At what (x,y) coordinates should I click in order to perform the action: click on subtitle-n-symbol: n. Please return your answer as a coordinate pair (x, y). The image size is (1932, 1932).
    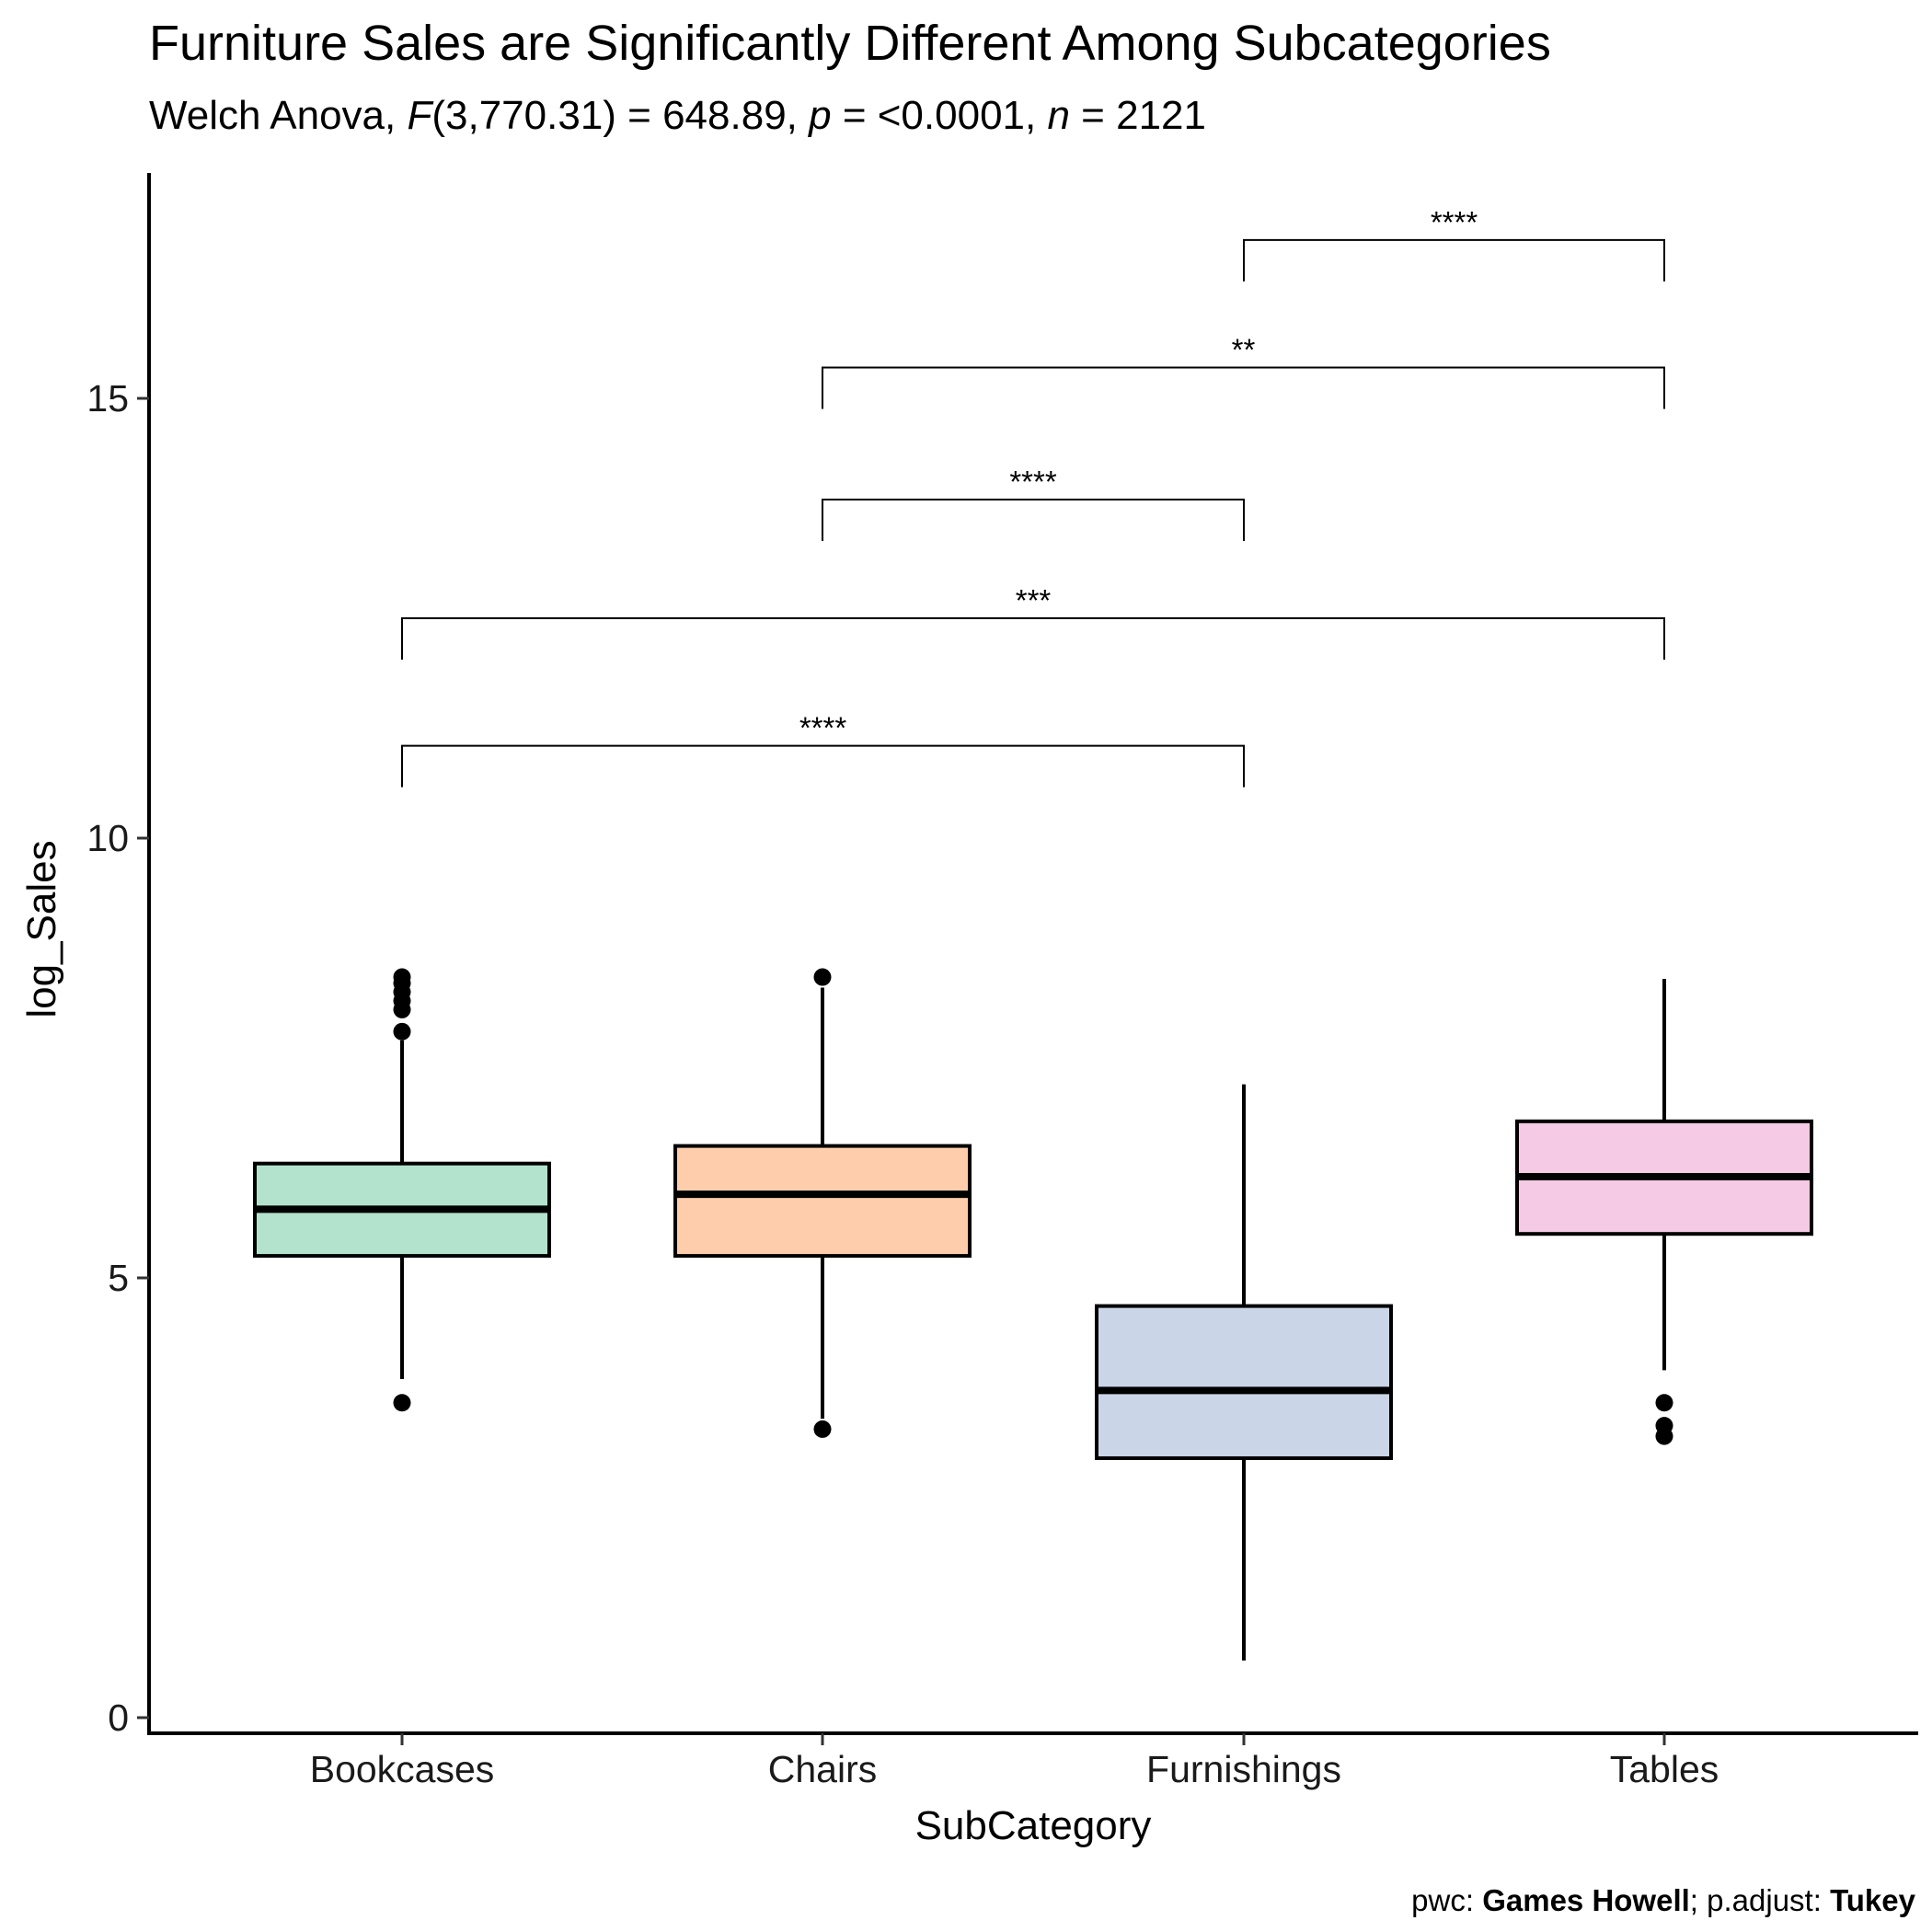
    Looking at the image, I should click on (1058, 115).